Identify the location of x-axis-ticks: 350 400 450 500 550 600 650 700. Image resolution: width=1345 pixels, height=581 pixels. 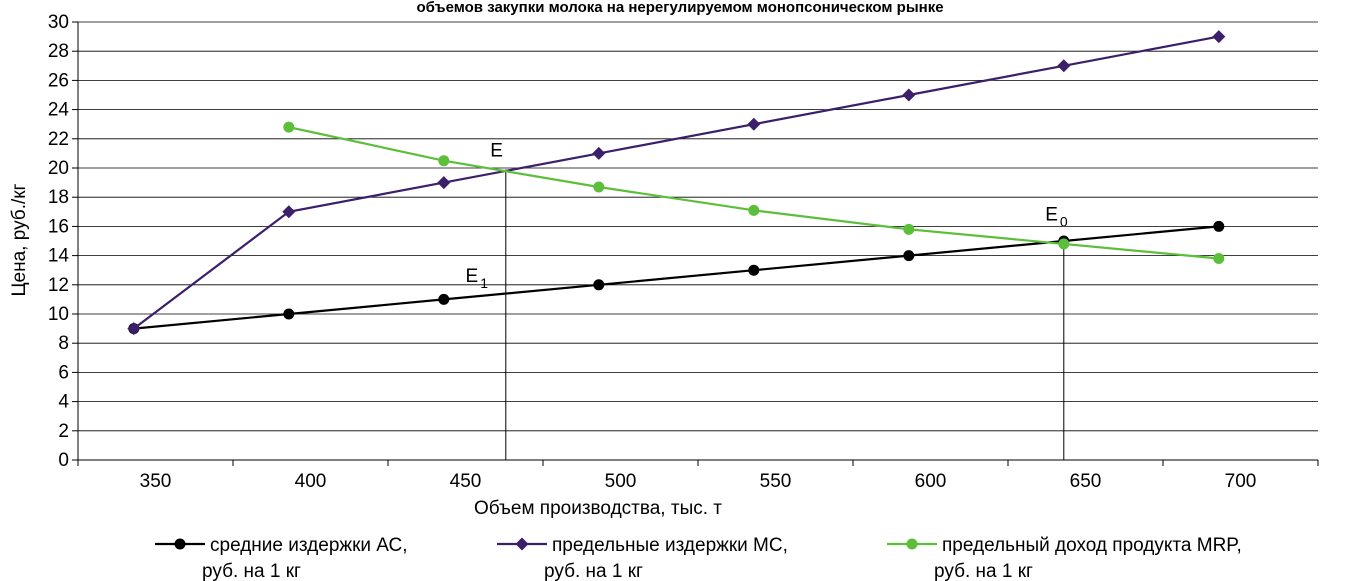
(698, 476).